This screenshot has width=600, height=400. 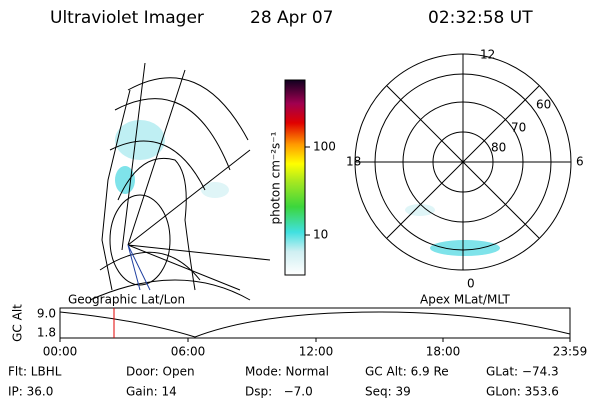 What do you see at coordinates (580, 162) in the screenshot?
I see `hour-label: 6` at bounding box center [580, 162].